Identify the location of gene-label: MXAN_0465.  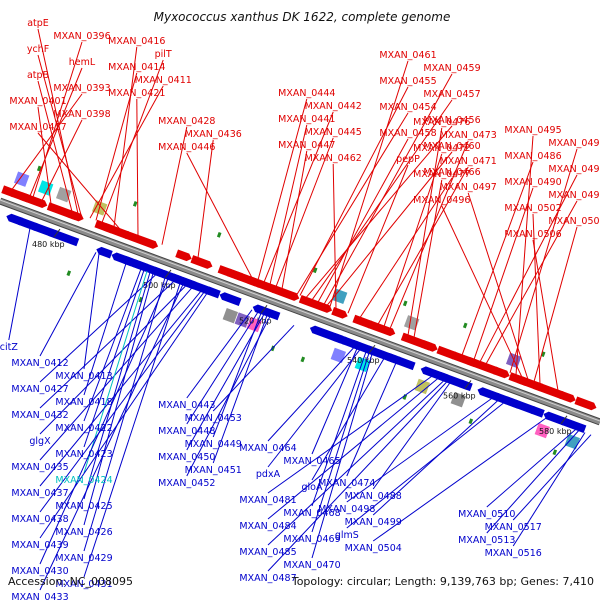
(311, 461).